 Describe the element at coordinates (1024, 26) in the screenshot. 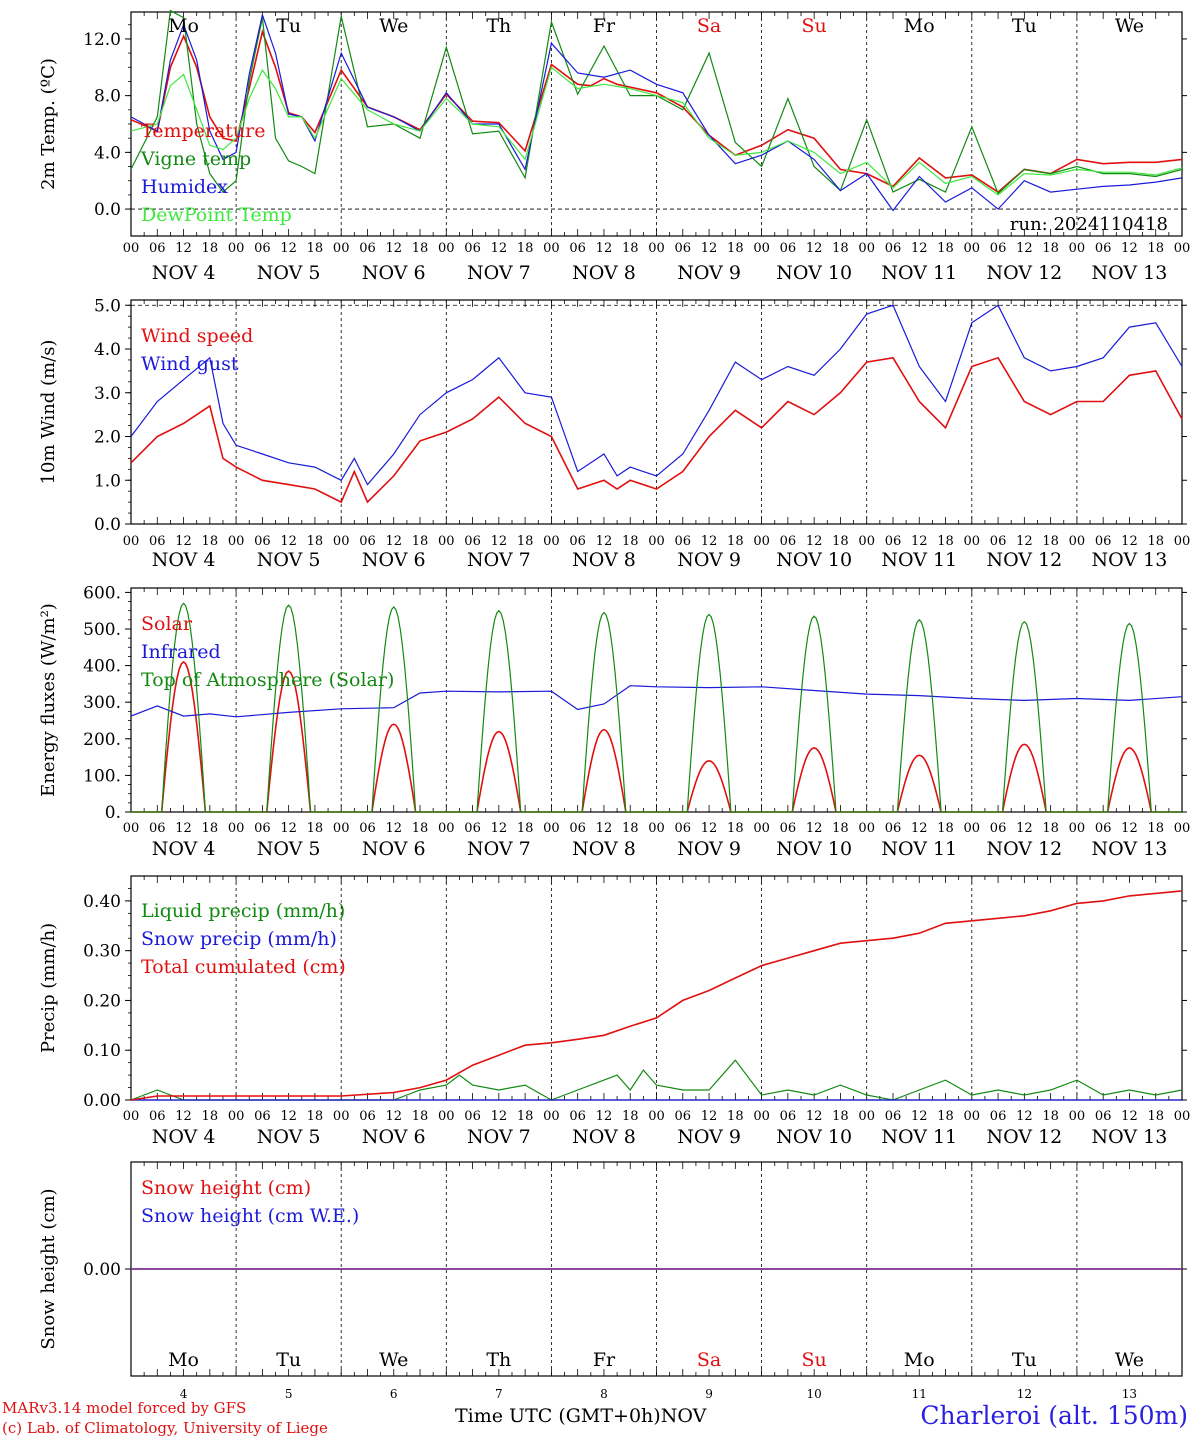

I see `weekday-label: Tu` at that location.